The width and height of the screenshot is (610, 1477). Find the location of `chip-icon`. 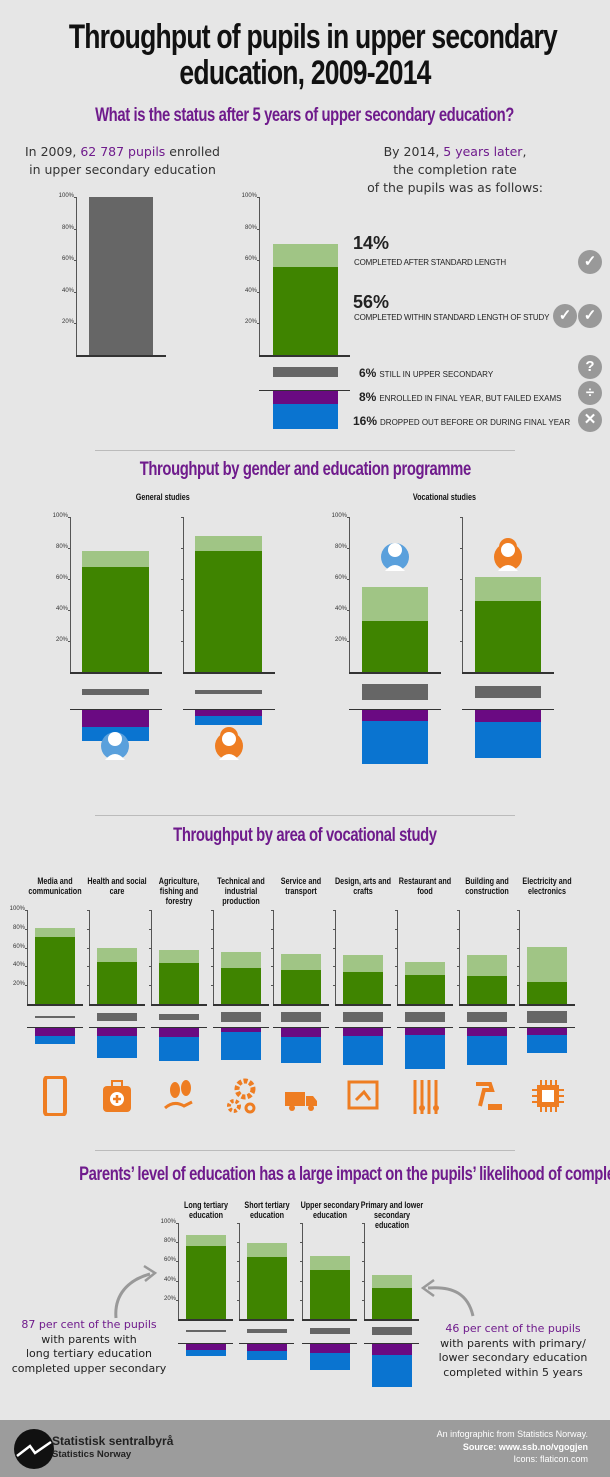

chip-icon is located at coordinates (547, 1096).